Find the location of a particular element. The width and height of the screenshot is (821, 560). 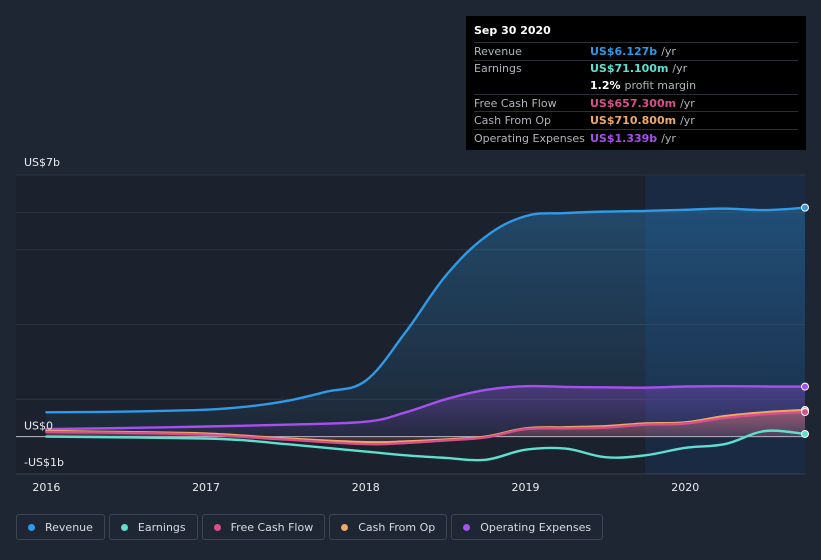

y-axis-ticks: US$7b US$0 -US$1b is located at coordinates (44, 312).